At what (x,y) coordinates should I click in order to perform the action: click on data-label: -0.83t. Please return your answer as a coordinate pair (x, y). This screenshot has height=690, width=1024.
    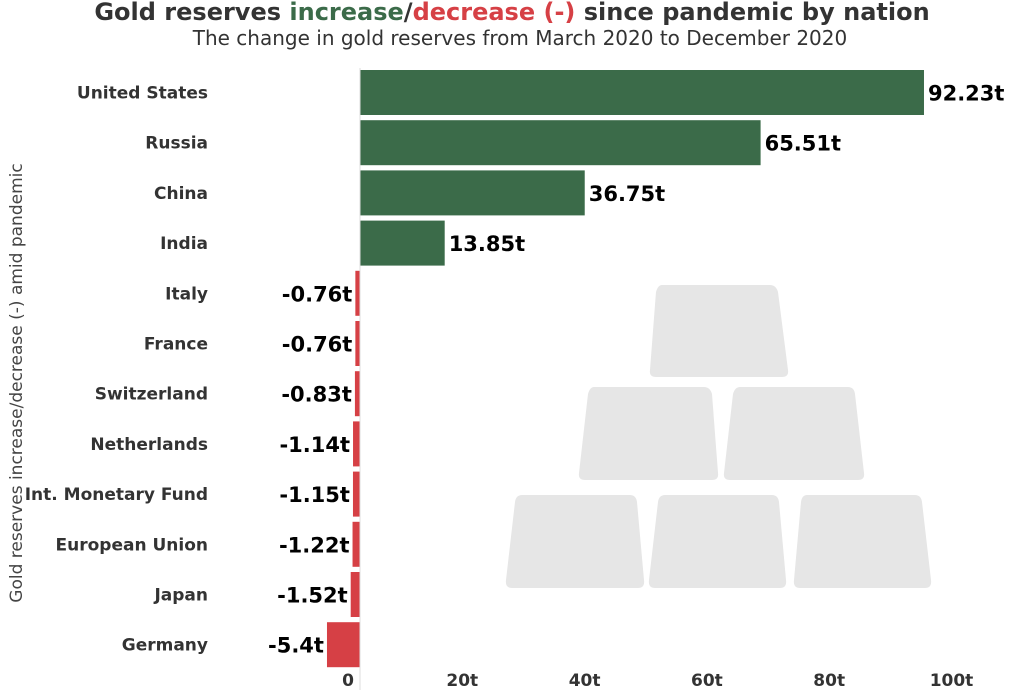
    Looking at the image, I should click on (316, 395).